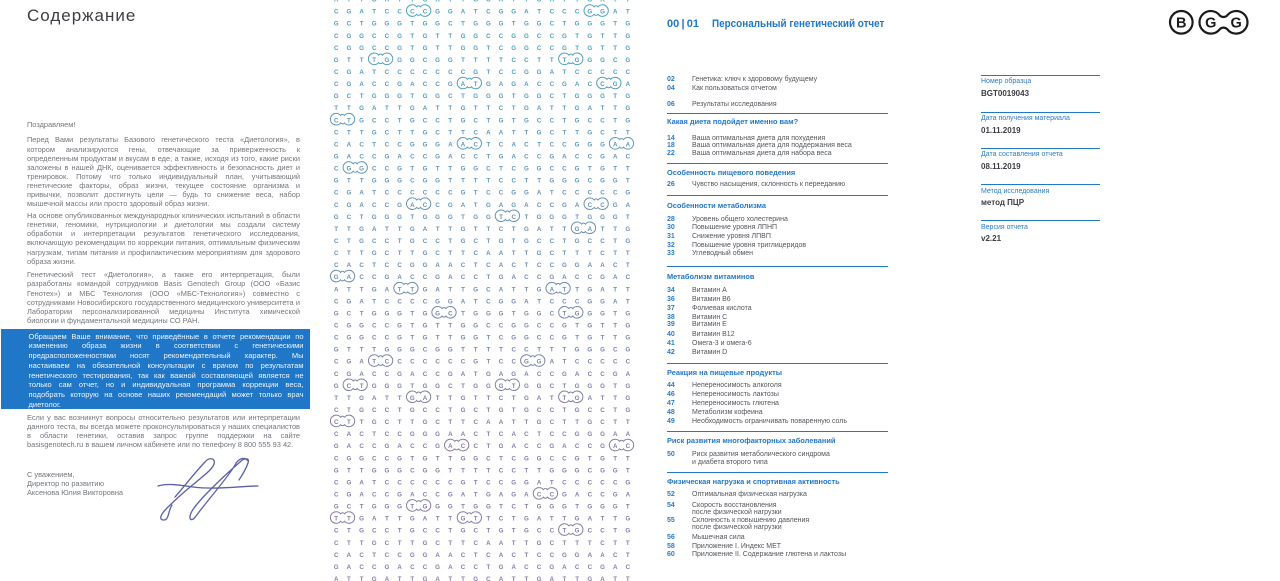 The height and width of the screenshot is (581, 1280). Describe the element at coordinates (482, 72) in the screenshot. I see `svg-text: CGATCCCCCCCGTCCGGATCCCCC` at that location.